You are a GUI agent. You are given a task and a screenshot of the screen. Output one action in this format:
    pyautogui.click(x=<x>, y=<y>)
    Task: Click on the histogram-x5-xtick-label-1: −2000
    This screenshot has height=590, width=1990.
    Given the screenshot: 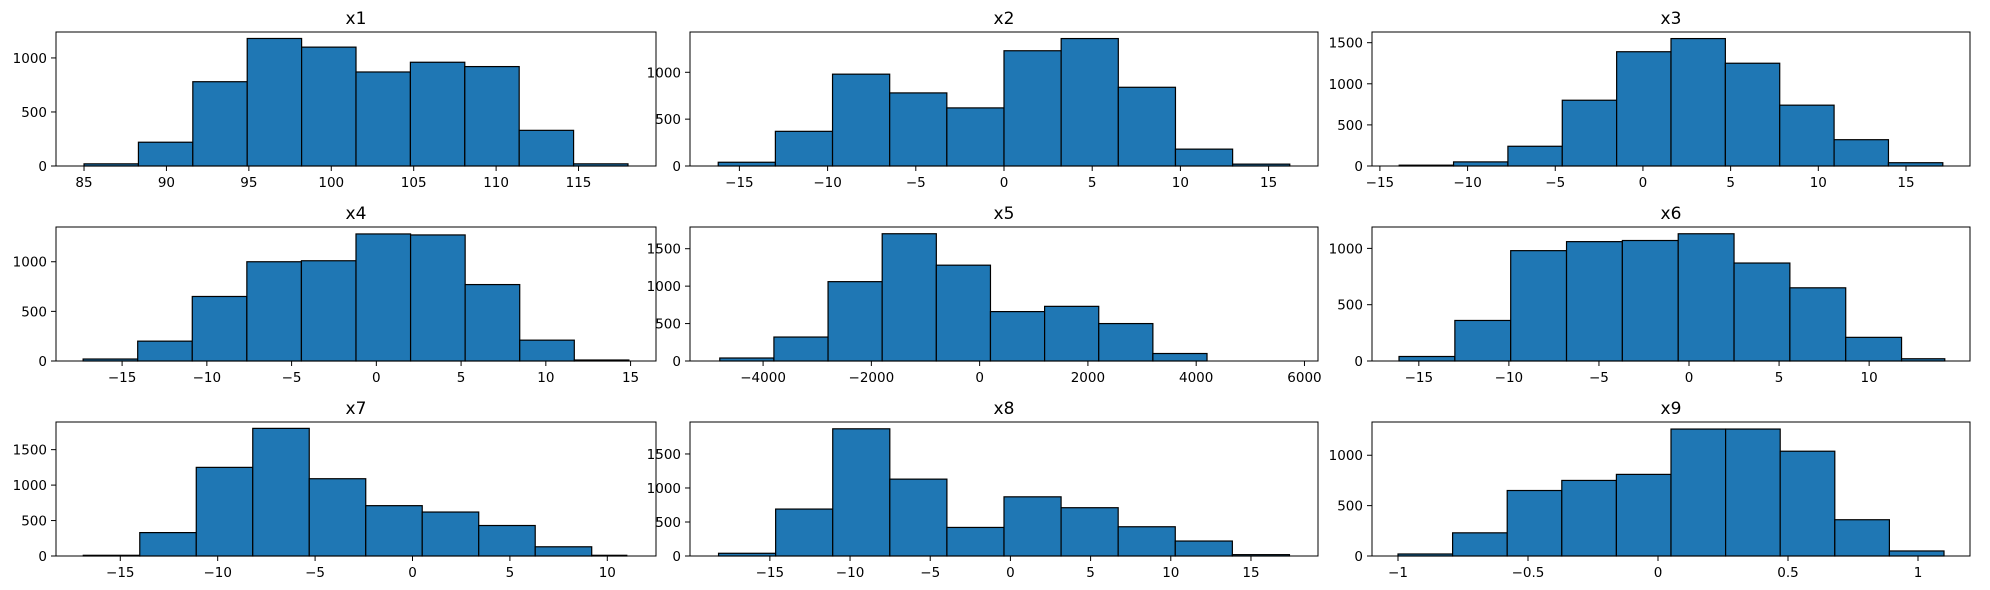 What is the action you would take?
    pyautogui.click(x=872, y=378)
    